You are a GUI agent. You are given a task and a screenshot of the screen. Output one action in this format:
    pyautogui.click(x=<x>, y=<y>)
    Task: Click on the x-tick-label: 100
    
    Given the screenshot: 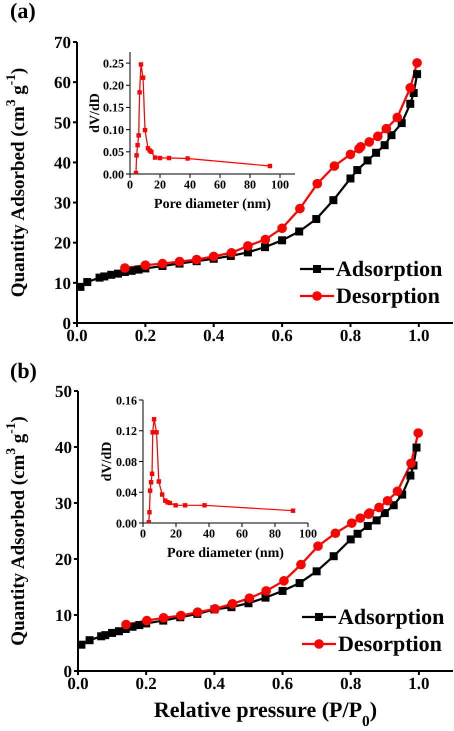 What is the action you would take?
    pyautogui.click(x=280, y=185)
    